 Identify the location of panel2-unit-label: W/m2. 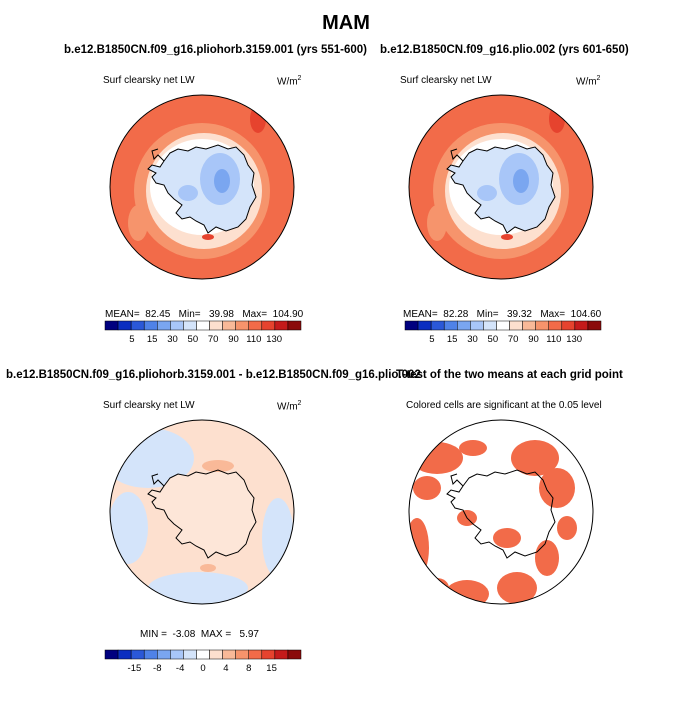
(588, 81).